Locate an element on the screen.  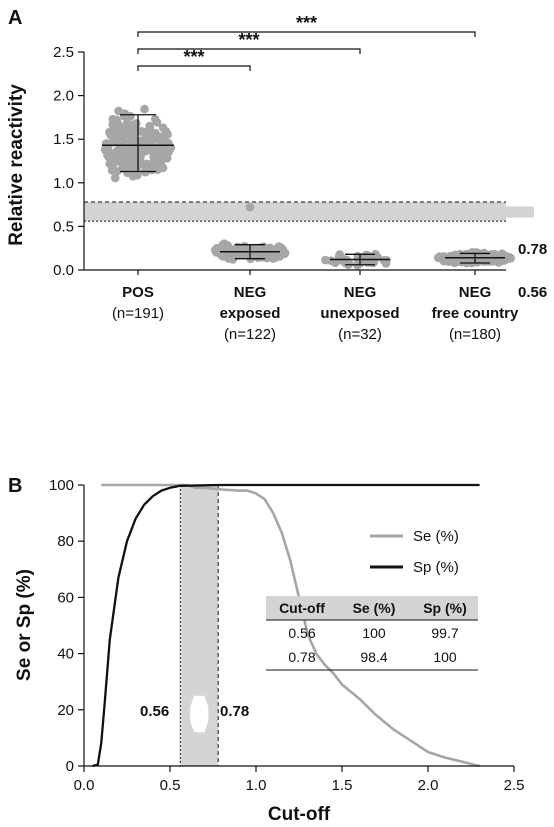
table-cell: 99.7 is located at coordinates (444, 633).